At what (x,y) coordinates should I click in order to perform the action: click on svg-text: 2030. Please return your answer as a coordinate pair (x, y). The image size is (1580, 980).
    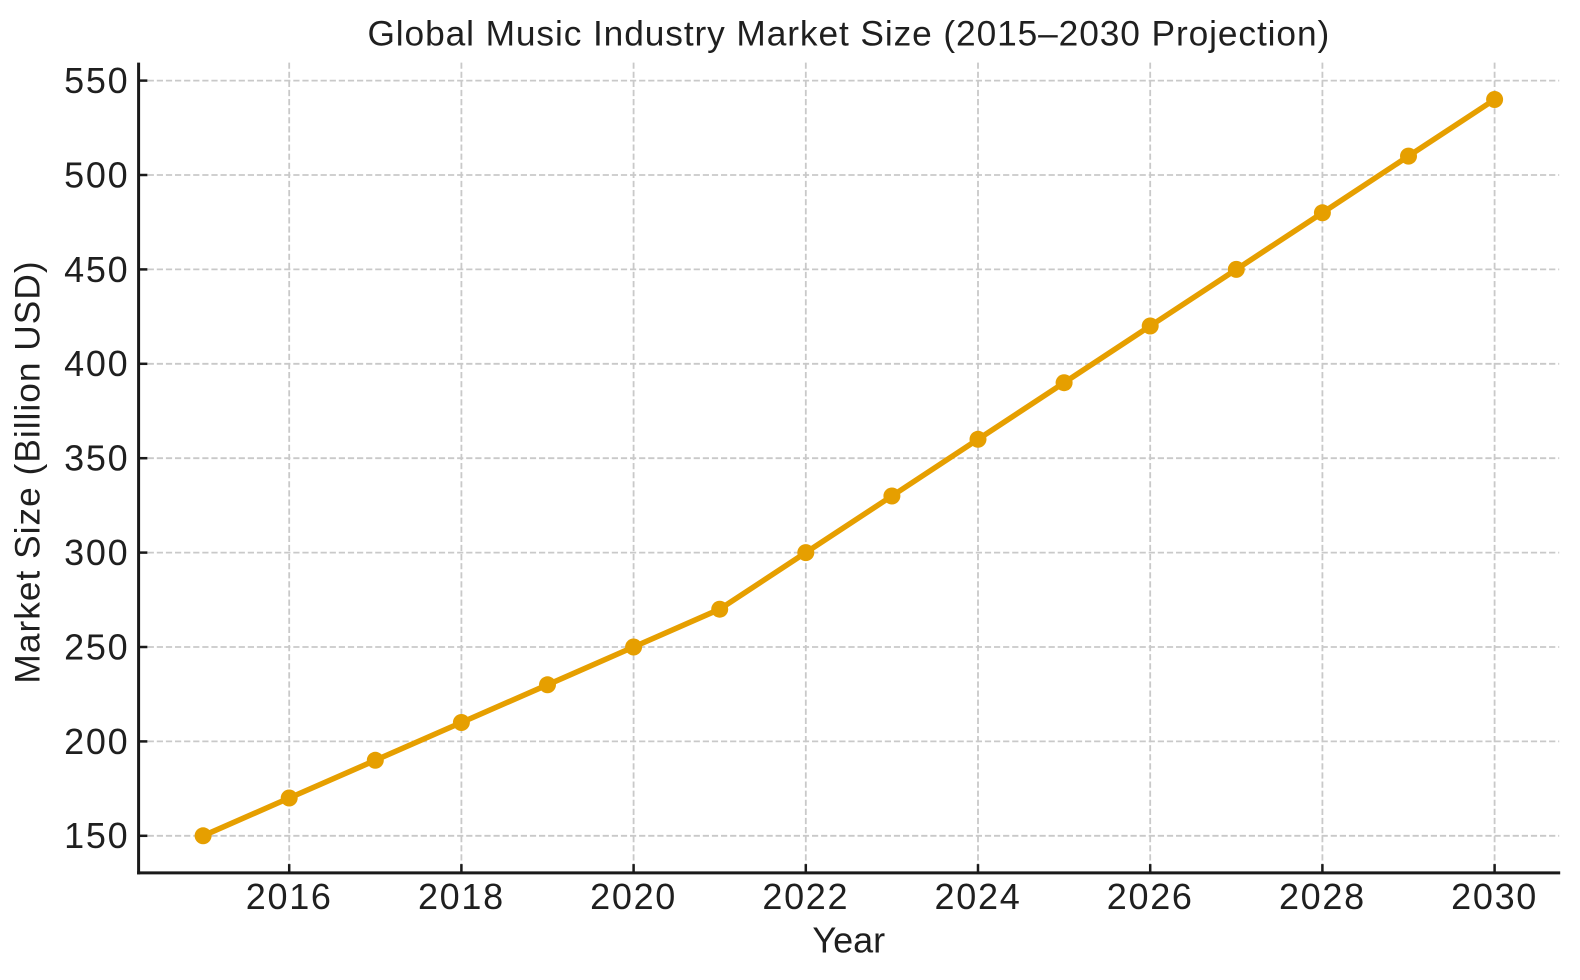
    Looking at the image, I should click on (1494, 896).